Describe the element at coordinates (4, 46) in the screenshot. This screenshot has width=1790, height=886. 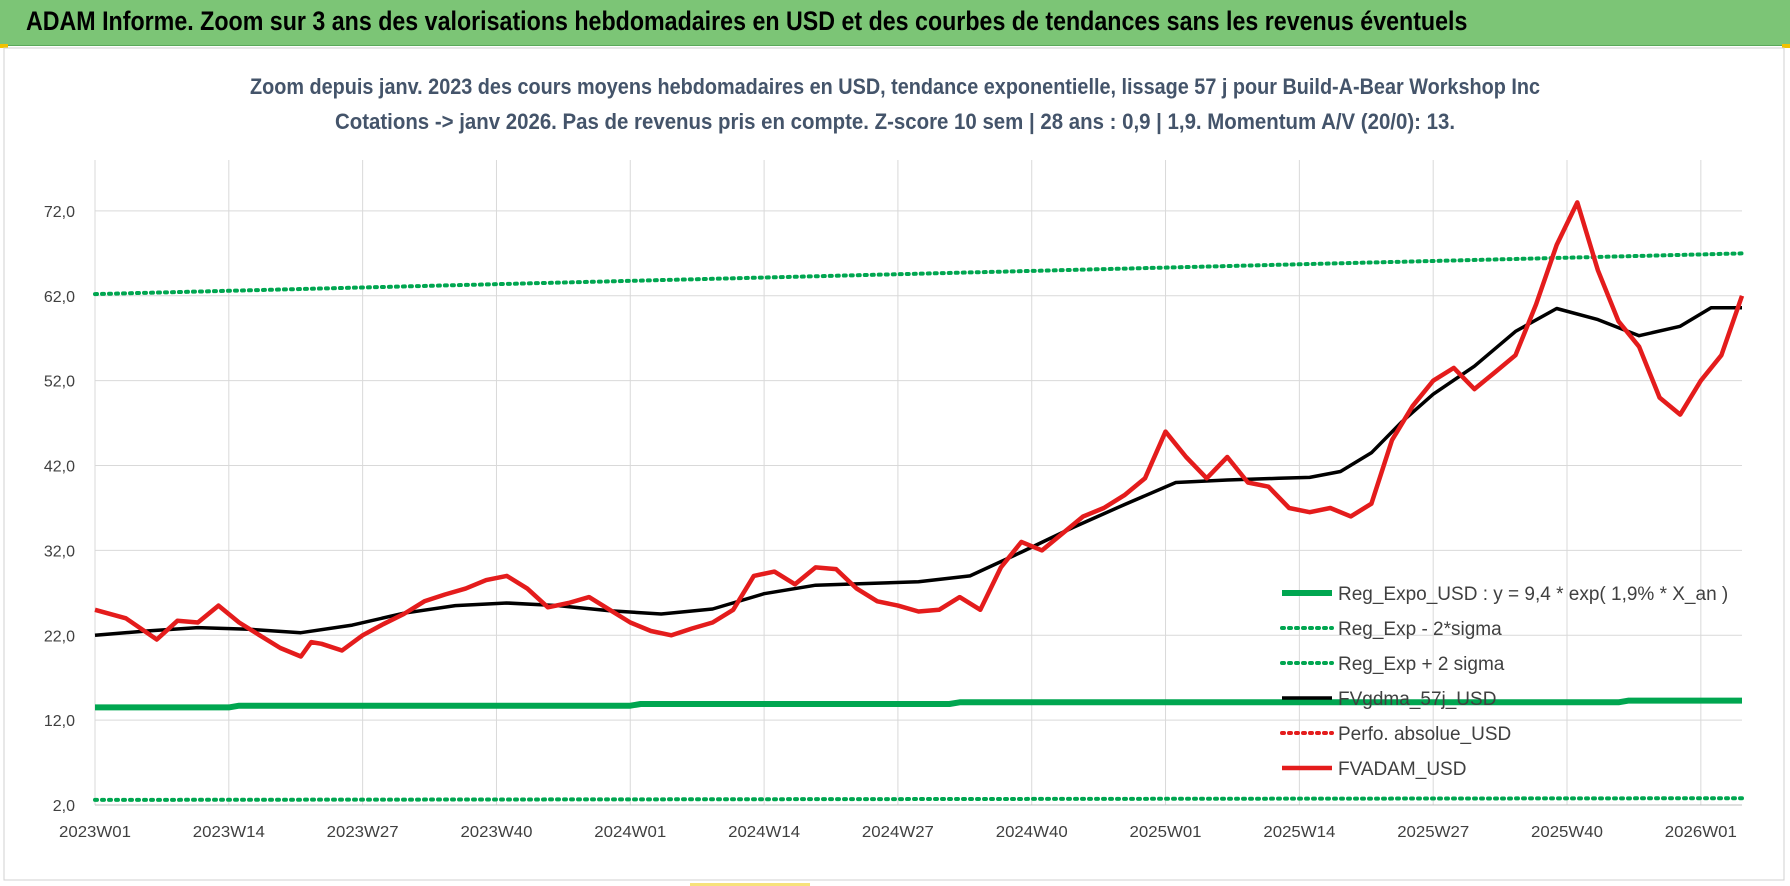
I see `corner-marker-left` at that location.